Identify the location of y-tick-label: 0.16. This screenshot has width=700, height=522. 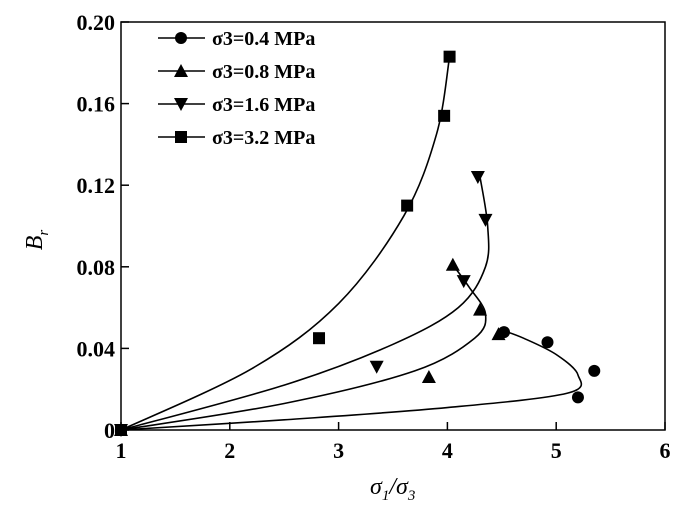
(96, 104).